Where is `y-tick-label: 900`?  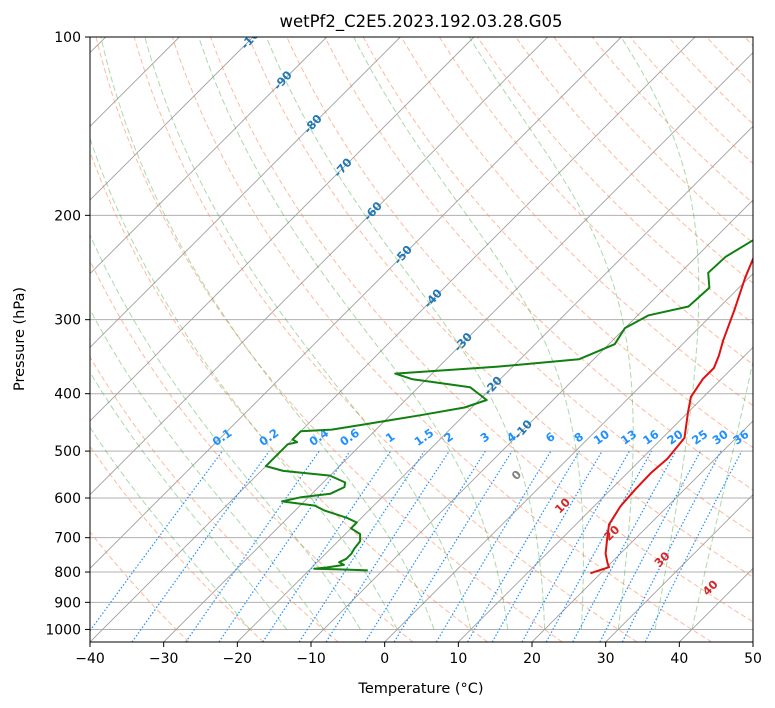
y-tick-label: 900 is located at coordinates (67, 603).